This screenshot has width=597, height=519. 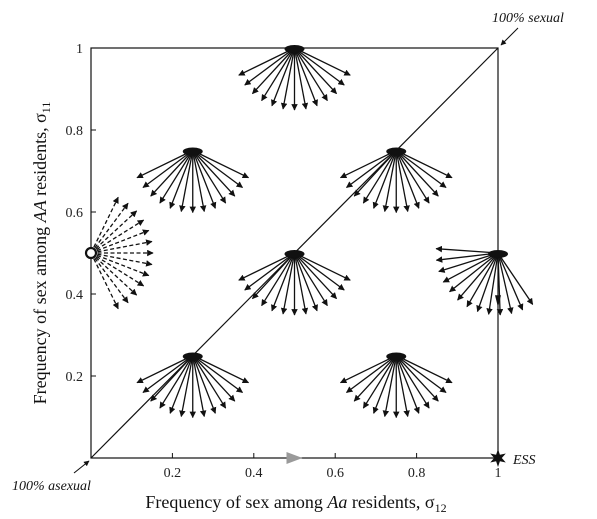 What do you see at coordinates (41, 253) in the screenshot?
I see `y-axis-label: Frequency of sex among AA residents, σ11` at bounding box center [41, 253].